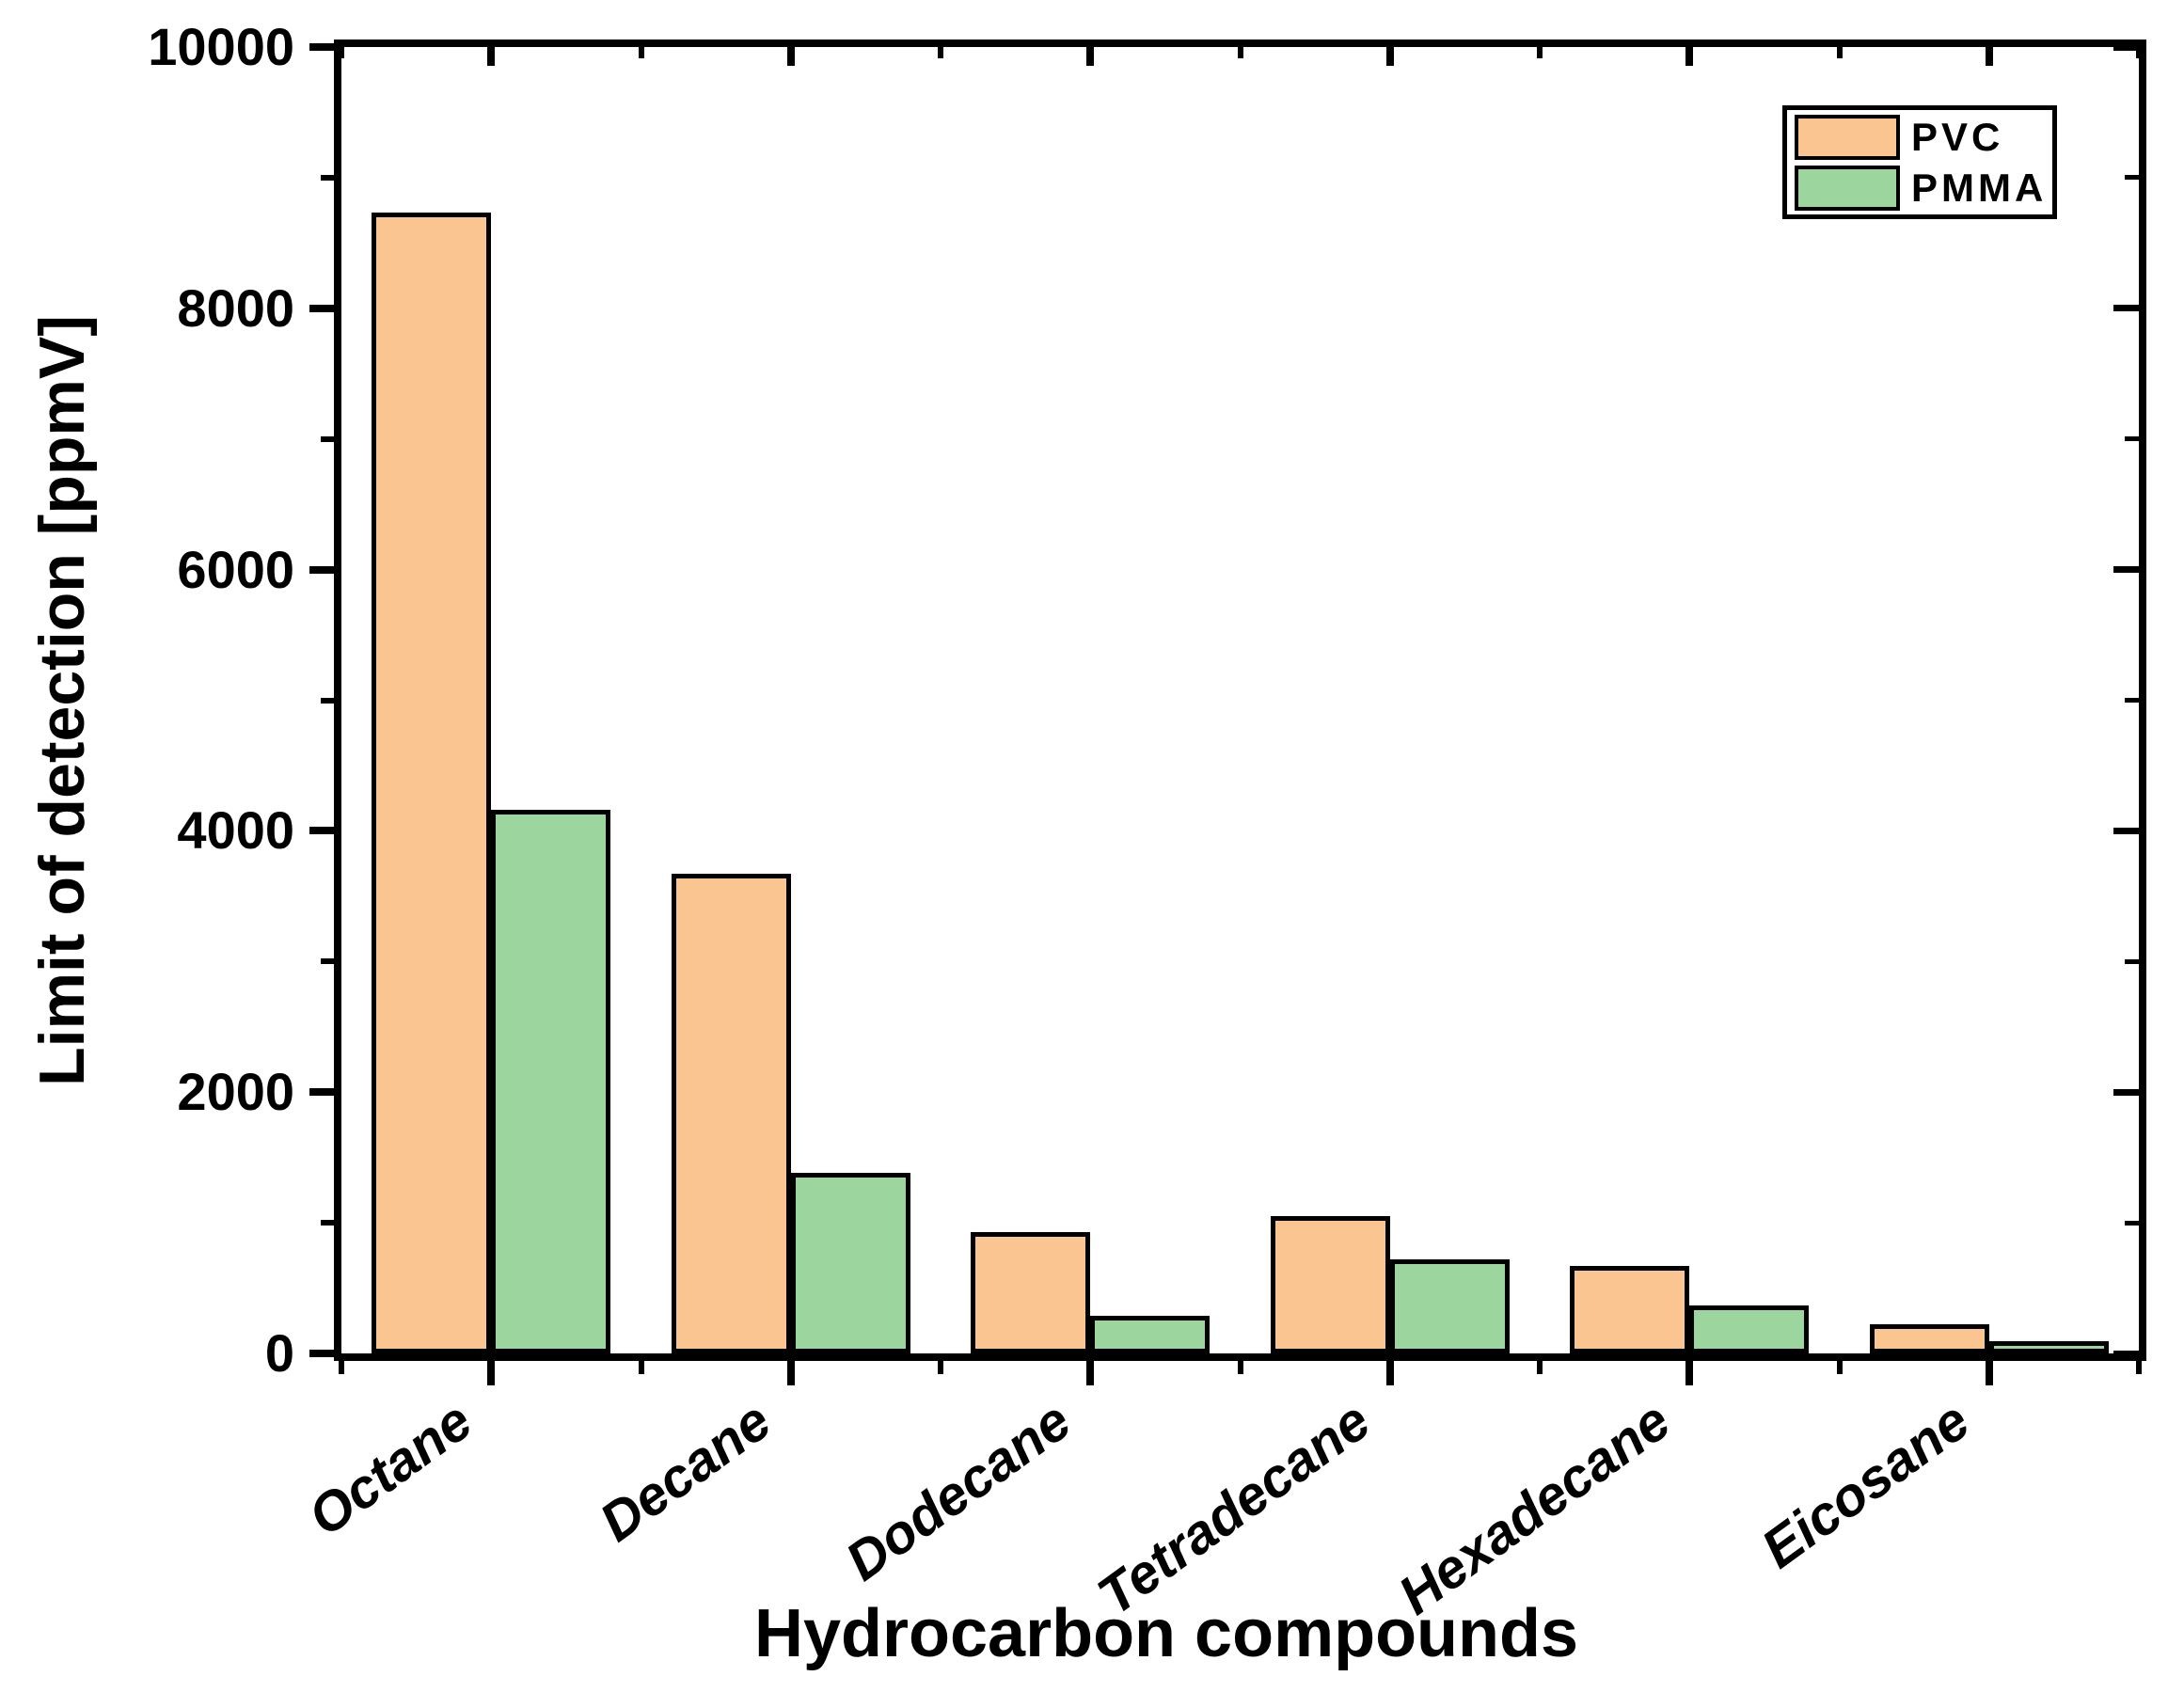 Image resolution: width=2168 pixels, height=1708 pixels. I want to click on bar-pmma-eicosane, so click(2048, 1346).